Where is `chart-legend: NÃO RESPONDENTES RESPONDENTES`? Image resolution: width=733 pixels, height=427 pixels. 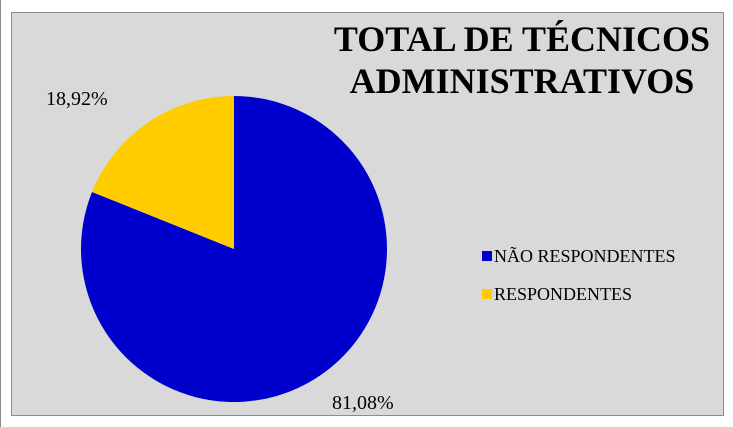 chart-legend: NÃO RESPONDENTES RESPONDENTES is located at coordinates (579, 282).